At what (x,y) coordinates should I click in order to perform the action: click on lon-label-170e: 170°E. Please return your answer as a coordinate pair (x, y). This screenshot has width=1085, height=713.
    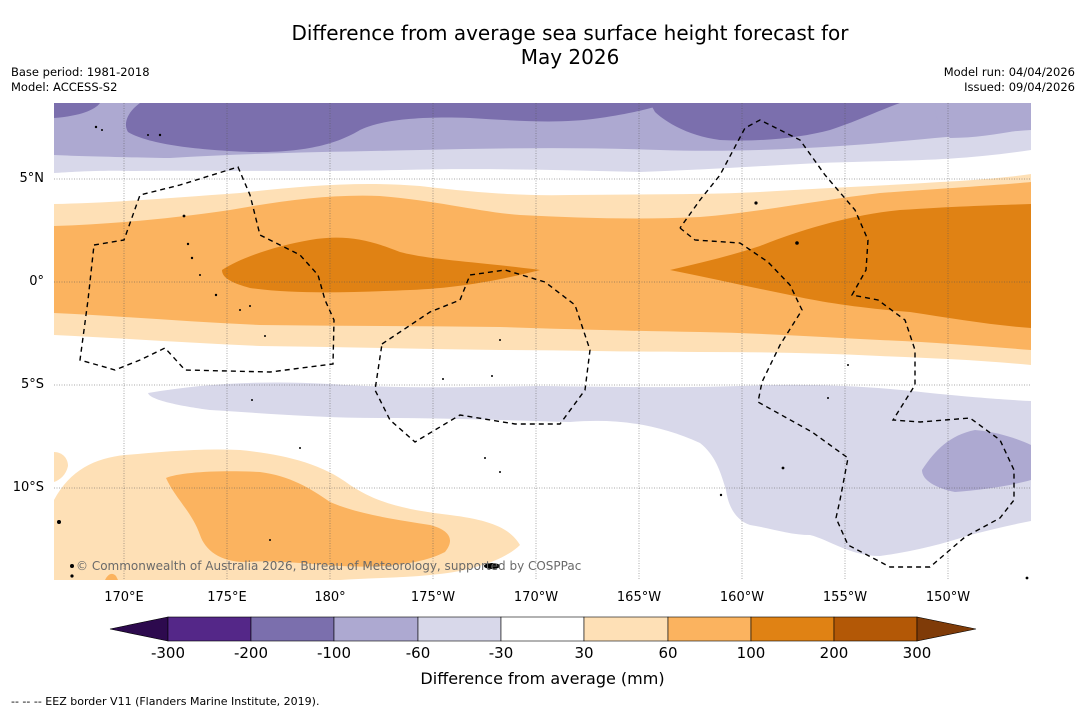
    Looking at the image, I should click on (124, 597).